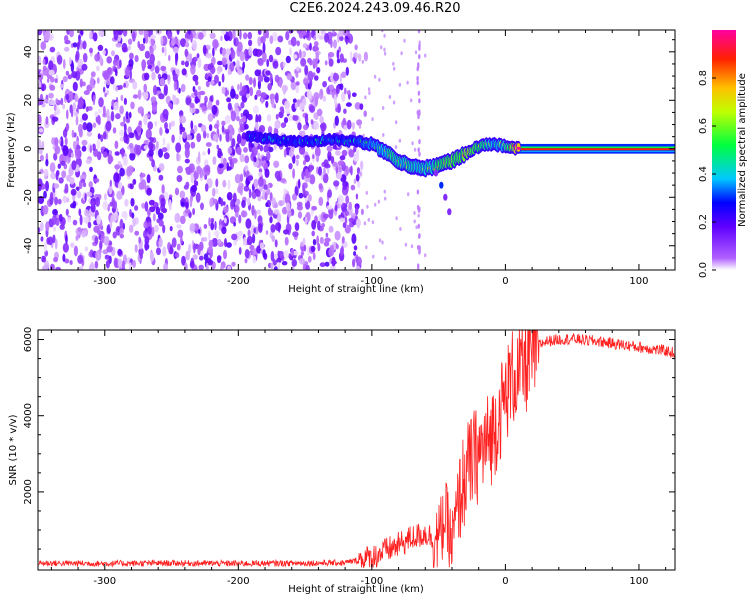 The image size is (750, 600). I want to click on colorbar-tick-label: 0.2, so click(703, 222).